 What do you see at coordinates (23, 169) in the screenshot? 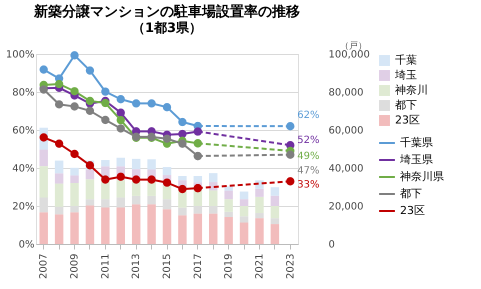
I see `y-tick-label: 40%` at bounding box center [23, 169].